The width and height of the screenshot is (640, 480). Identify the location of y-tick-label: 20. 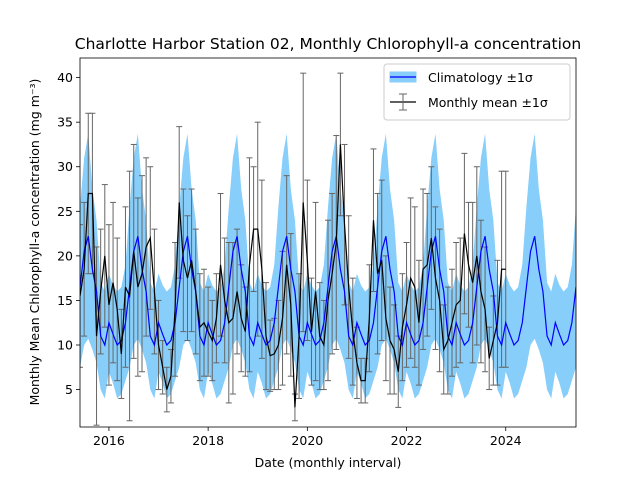
(65, 255).